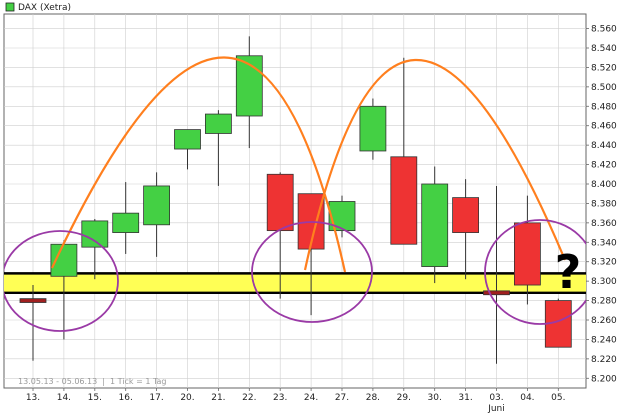  I want to click on x-tick-label: 27., so click(342, 398).